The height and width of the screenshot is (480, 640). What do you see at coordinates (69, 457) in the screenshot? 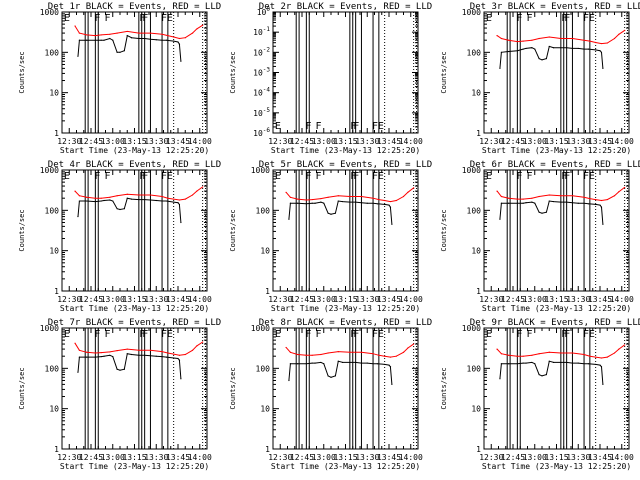
I see `x-tick-label: 12:30` at bounding box center [69, 457].